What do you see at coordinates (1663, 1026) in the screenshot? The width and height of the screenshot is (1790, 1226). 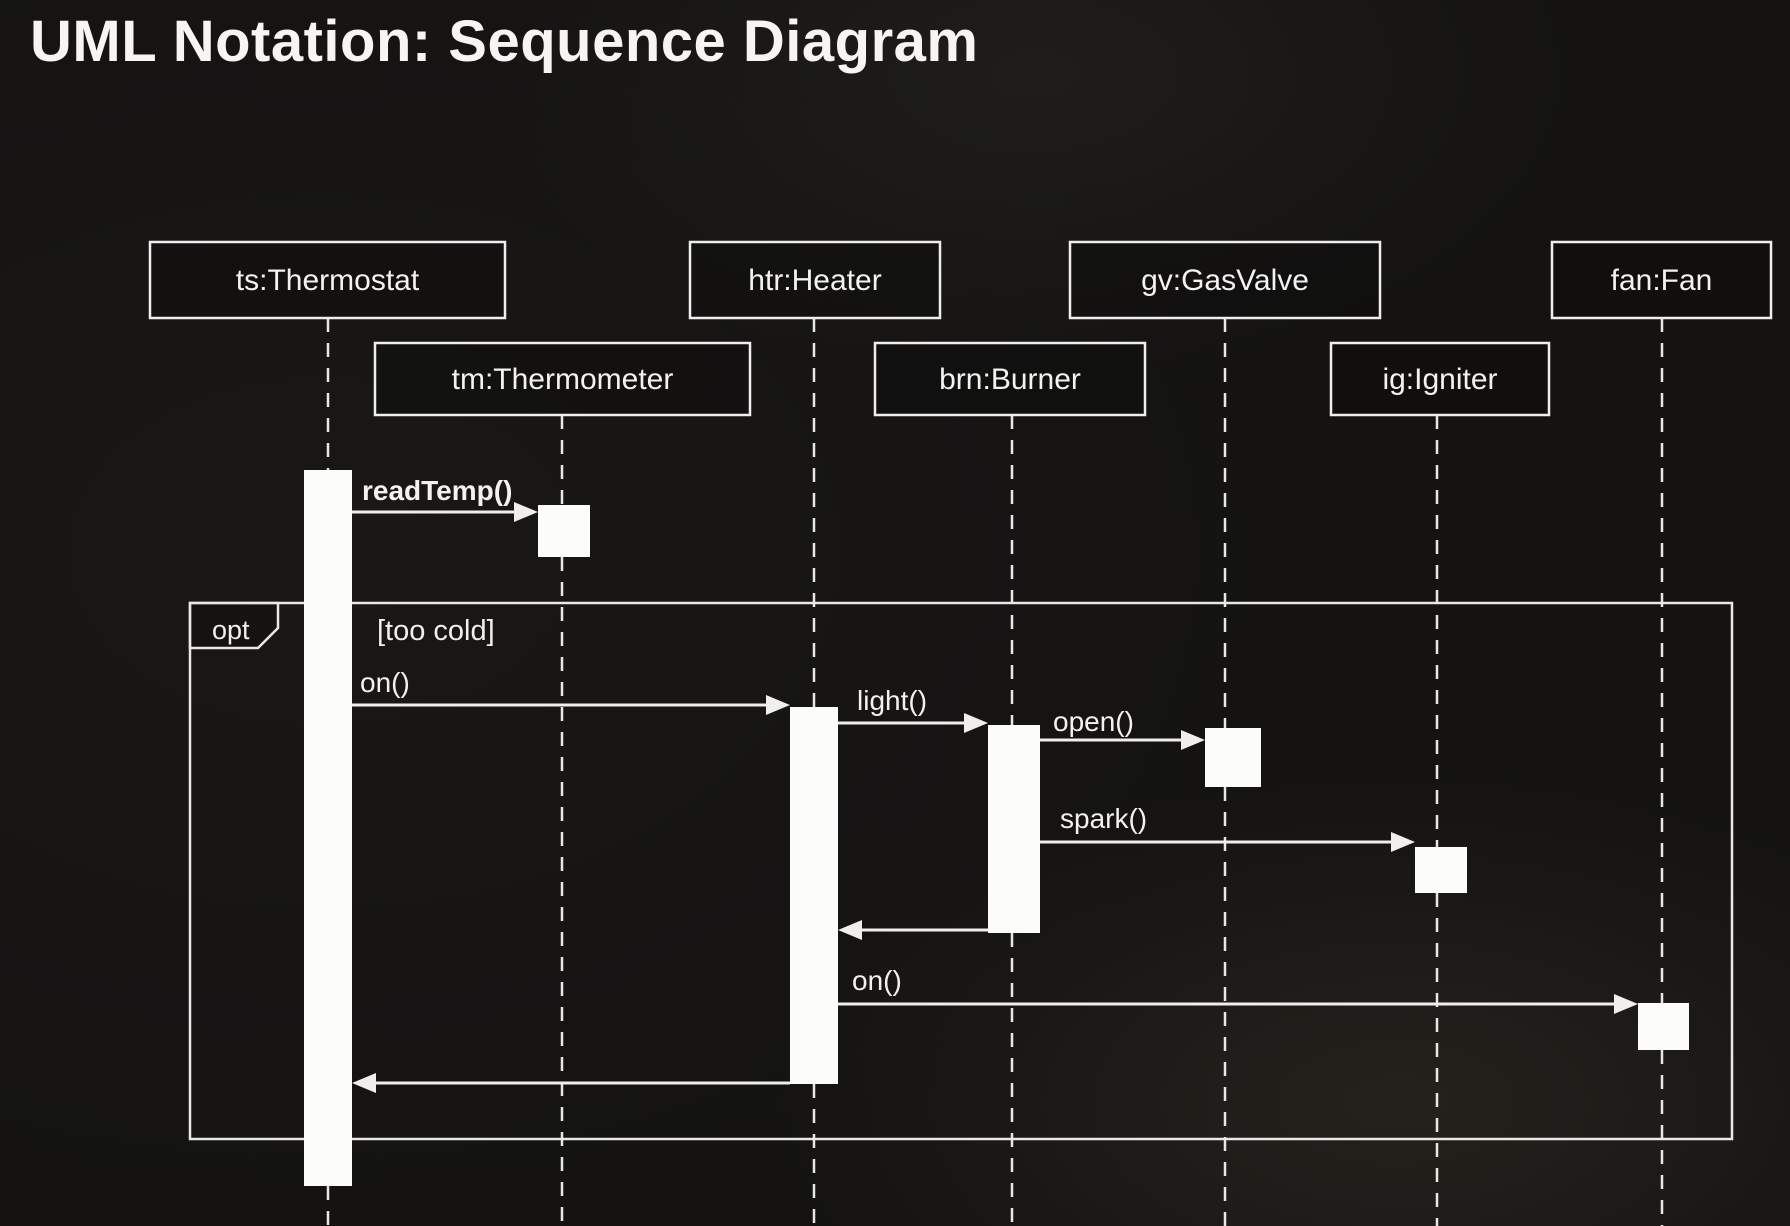 I see `activation-fan` at bounding box center [1663, 1026].